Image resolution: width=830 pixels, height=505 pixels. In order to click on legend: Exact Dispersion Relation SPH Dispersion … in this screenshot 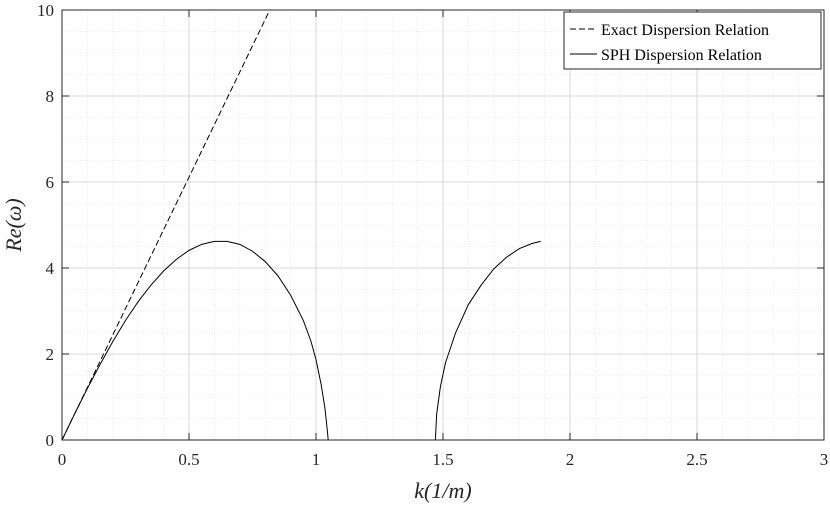, I will do `click(692, 40)`.